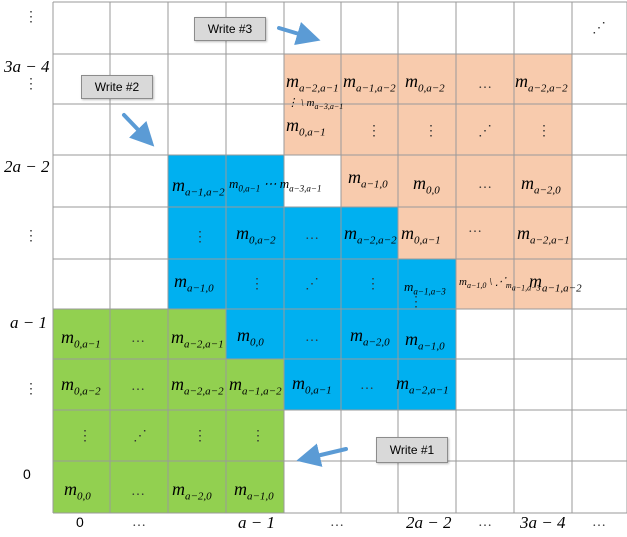 The height and width of the screenshot is (537, 627). I want to click on cell-label: m0,a−1 ⋯ ma−3,a−1, so click(275, 185).